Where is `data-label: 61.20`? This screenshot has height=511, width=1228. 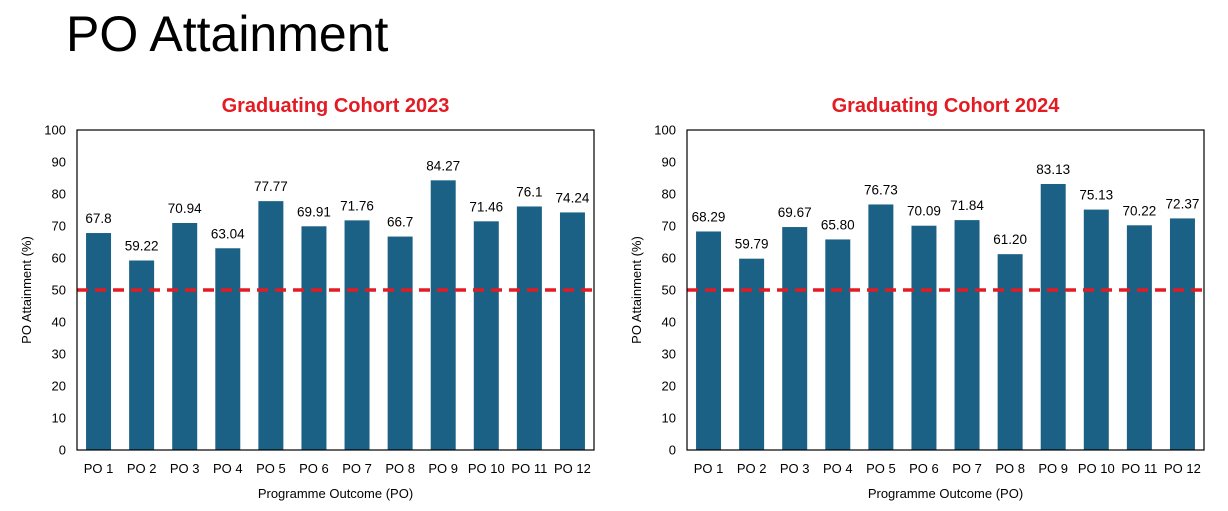
data-label: 61.20 is located at coordinates (1010, 239).